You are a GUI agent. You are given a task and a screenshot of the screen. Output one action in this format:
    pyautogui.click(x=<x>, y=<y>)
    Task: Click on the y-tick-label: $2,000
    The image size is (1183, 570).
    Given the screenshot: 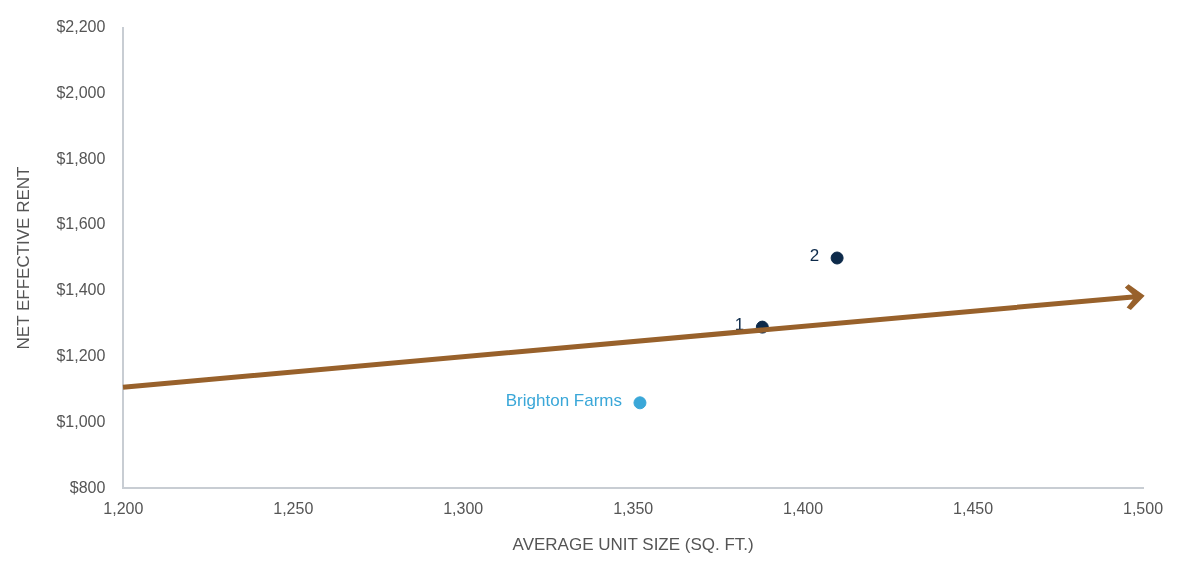 What is the action you would take?
    pyautogui.click(x=81, y=92)
    